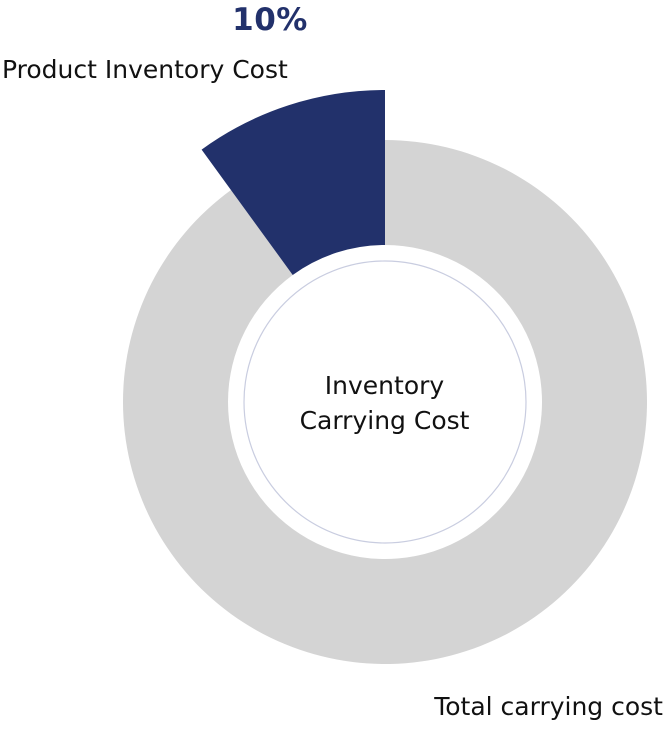 This screenshot has height=743, width=671. Describe the element at coordinates (270, 20) in the screenshot. I see `slice-value-label-product-inventory-cost: 10%` at that location.